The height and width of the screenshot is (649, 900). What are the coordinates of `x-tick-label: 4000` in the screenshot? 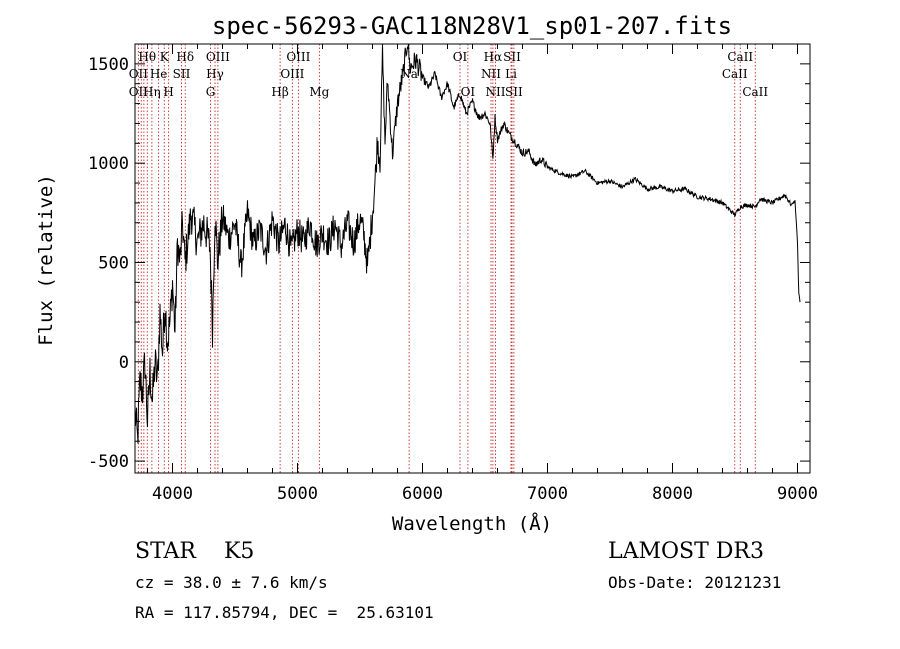 It's located at (172, 494).